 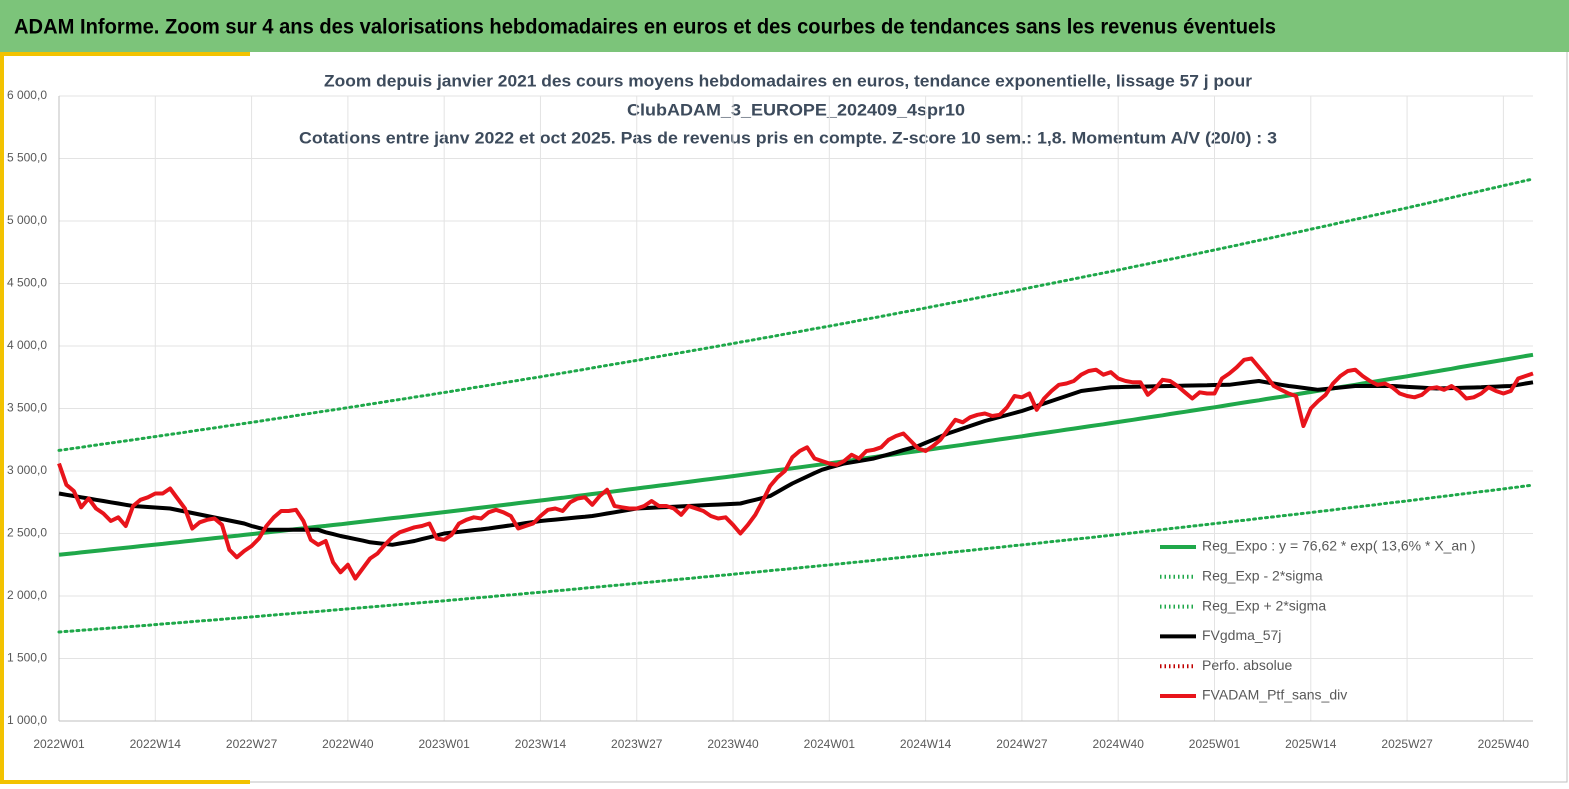 I want to click on legend-label: FVADAM_Ptf_sans_div, so click(x=1274, y=695).